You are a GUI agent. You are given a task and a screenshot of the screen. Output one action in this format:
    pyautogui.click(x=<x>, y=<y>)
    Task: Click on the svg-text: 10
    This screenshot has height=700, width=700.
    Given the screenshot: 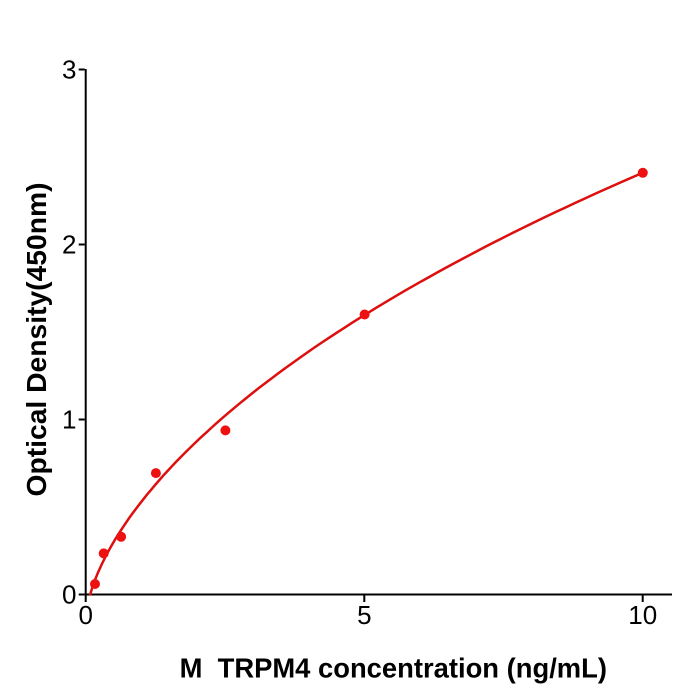 What is the action you would take?
    pyautogui.click(x=642, y=615)
    